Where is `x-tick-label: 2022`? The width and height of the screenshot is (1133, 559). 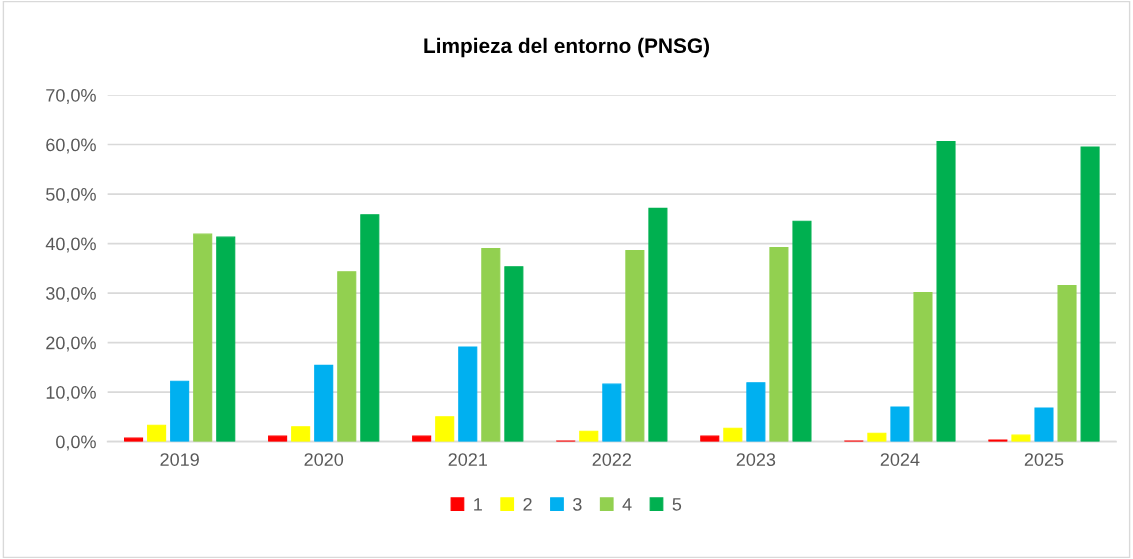 x-tick-label: 2022 is located at coordinates (611, 459).